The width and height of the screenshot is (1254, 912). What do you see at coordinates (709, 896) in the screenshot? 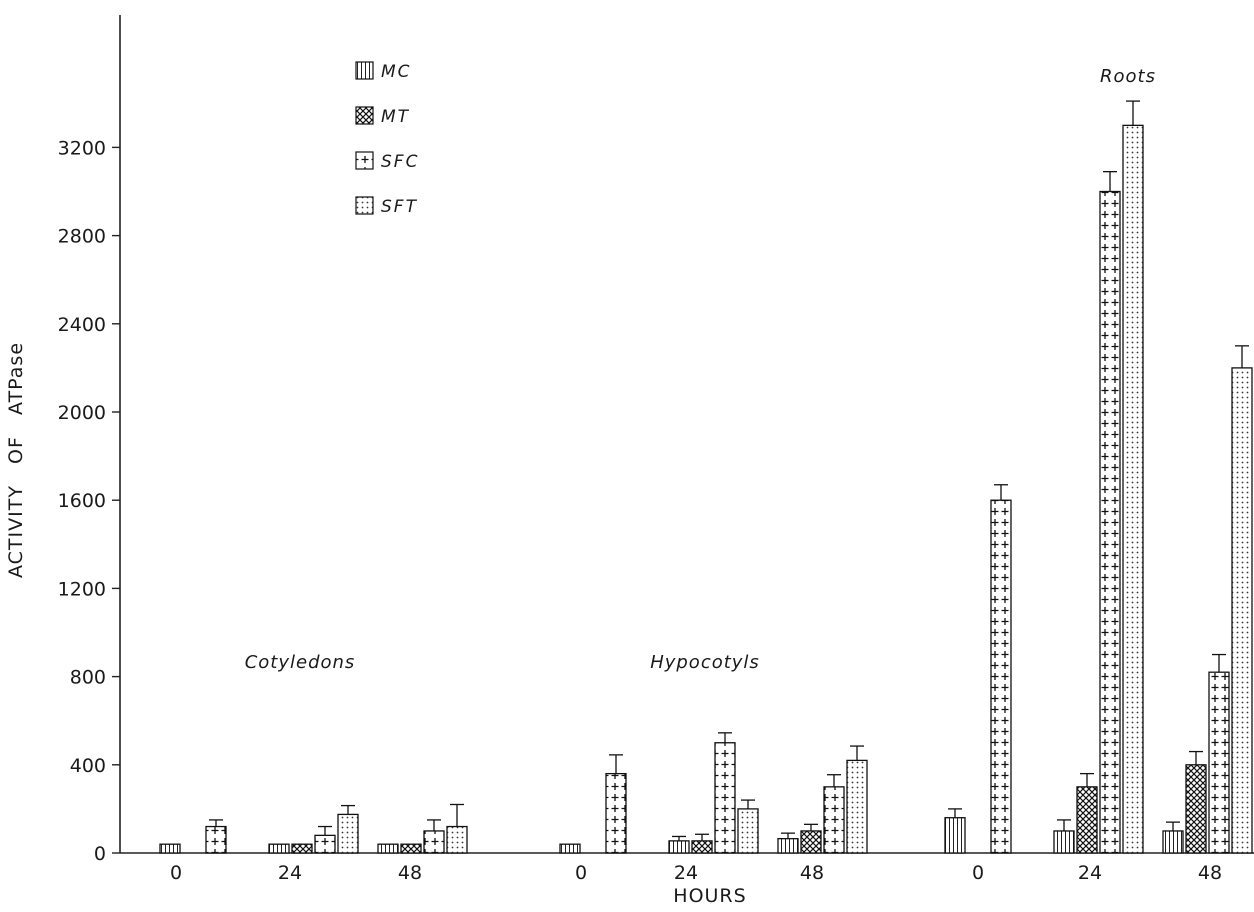
I see `x-axis-label: HOURS` at bounding box center [709, 896].